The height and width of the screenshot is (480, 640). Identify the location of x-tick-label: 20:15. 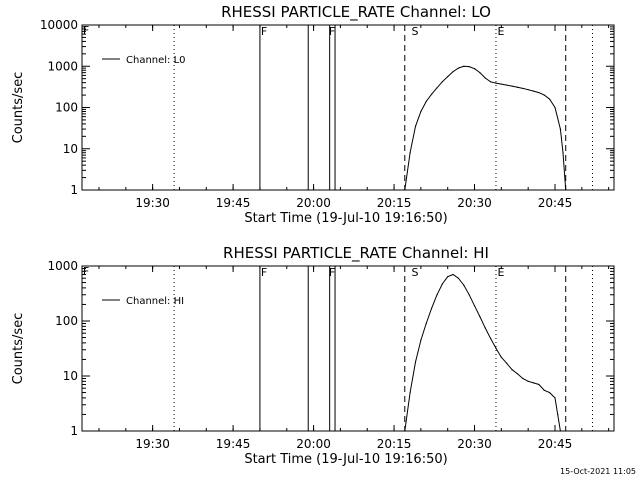
(394, 444).